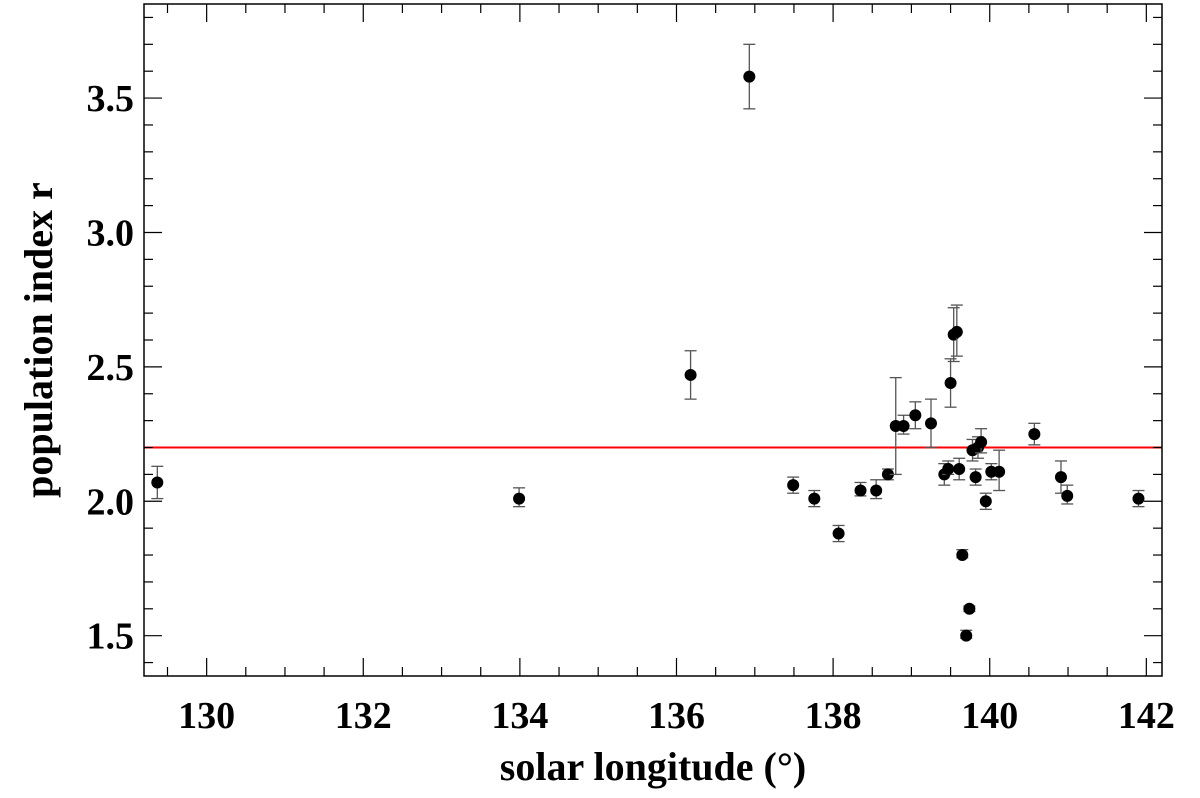 The image size is (1200, 798). Describe the element at coordinates (38, 340) in the screenshot. I see `y-axis-label: population index r` at that location.